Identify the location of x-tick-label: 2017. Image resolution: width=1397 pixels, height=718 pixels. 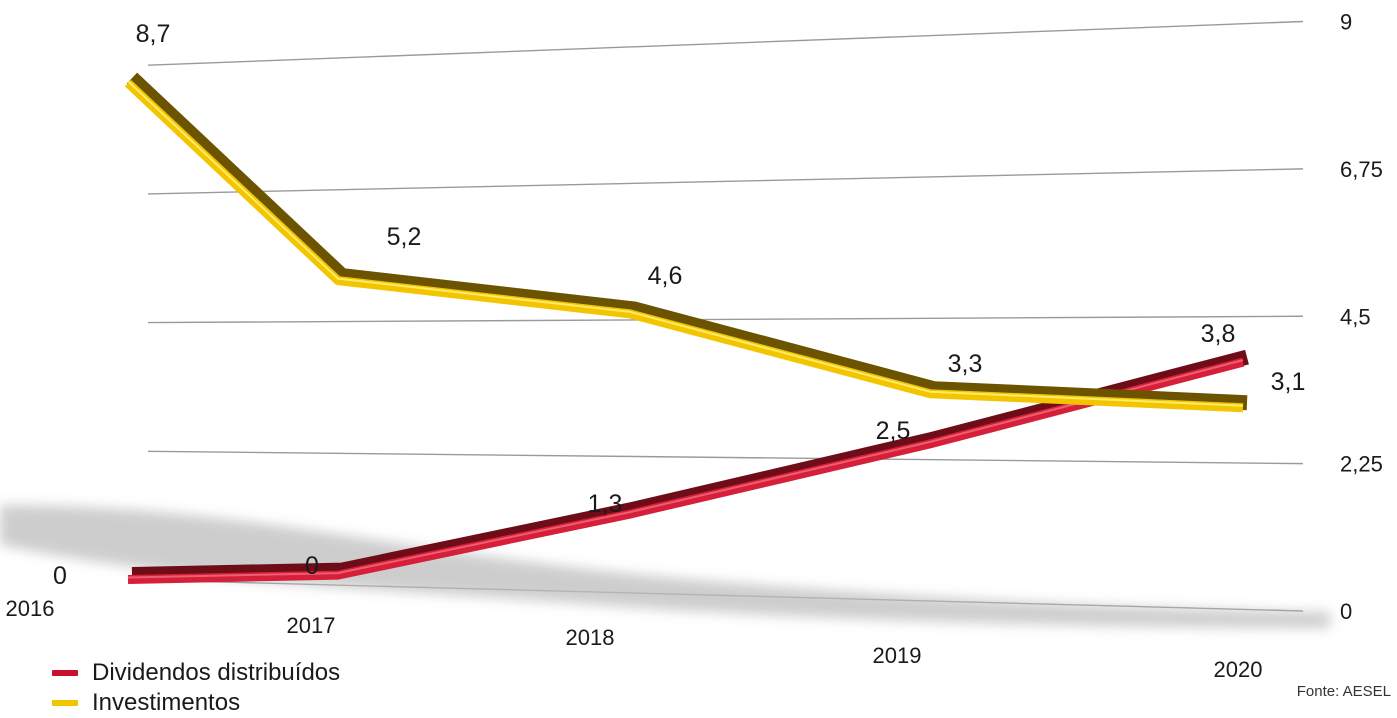
(311, 625).